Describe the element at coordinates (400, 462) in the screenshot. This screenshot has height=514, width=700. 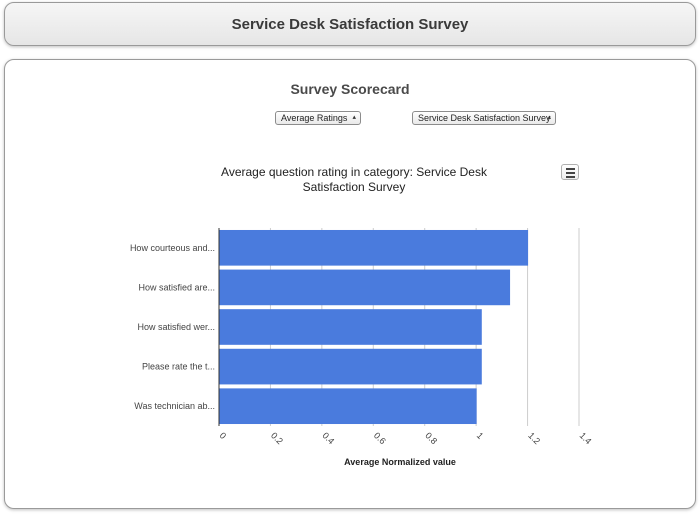
I see `x-axis-label: Average Normalized value` at that location.